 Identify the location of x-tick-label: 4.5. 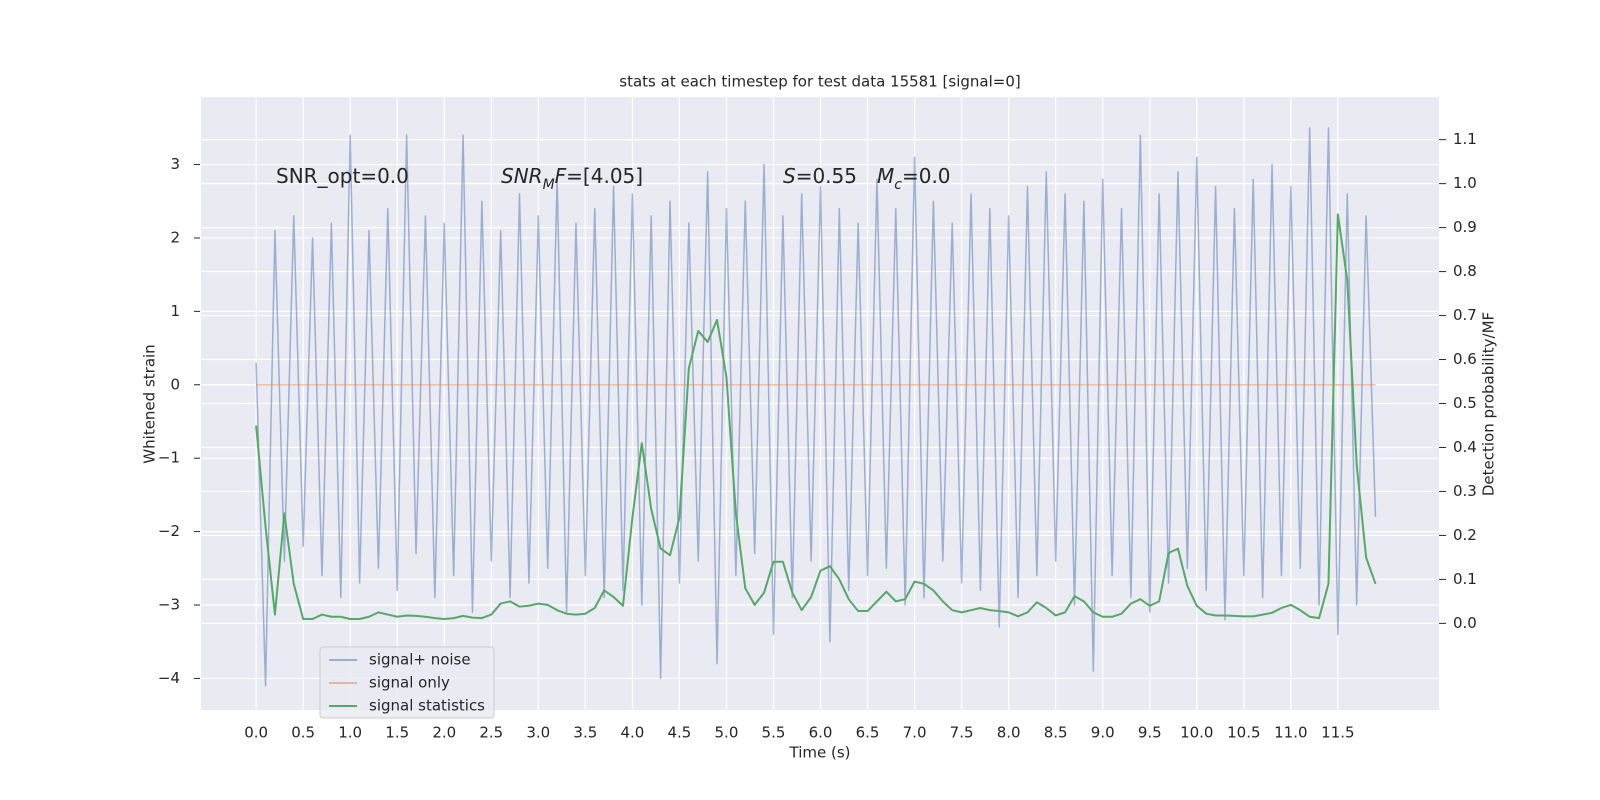
(679, 733).